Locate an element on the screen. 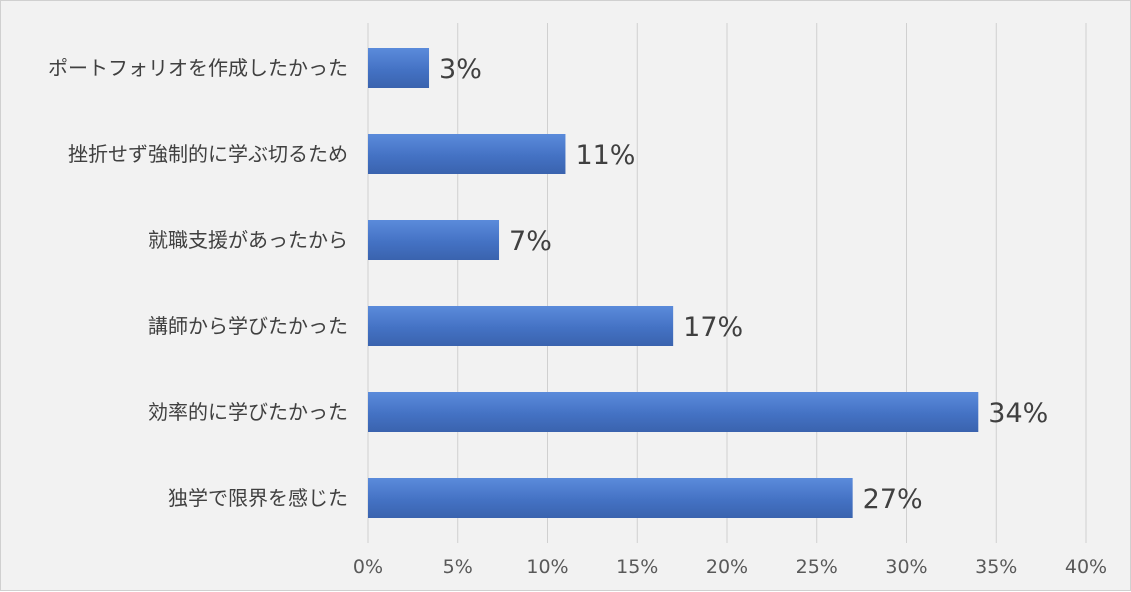  category-label: 挫折せず強制的に学ぶ切るため is located at coordinates (208, 154).